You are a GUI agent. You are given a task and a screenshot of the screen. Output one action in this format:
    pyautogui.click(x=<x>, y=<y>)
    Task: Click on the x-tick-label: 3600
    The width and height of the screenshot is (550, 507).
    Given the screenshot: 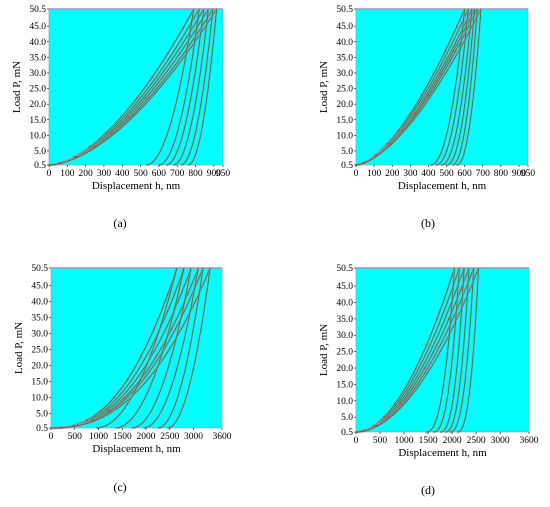 What is the action you would take?
    pyautogui.click(x=529, y=441)
    